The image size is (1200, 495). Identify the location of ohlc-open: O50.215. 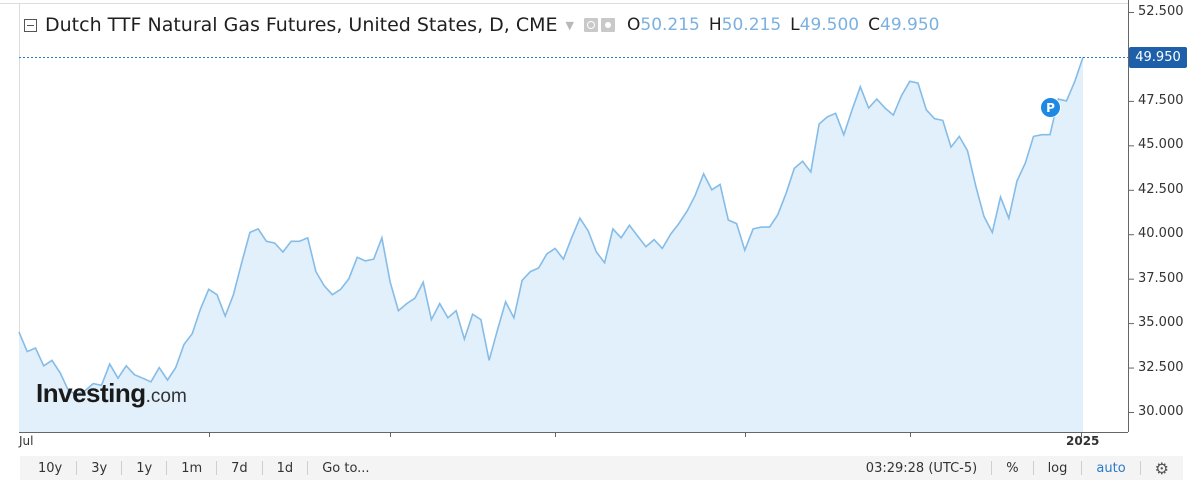
(663, 25).